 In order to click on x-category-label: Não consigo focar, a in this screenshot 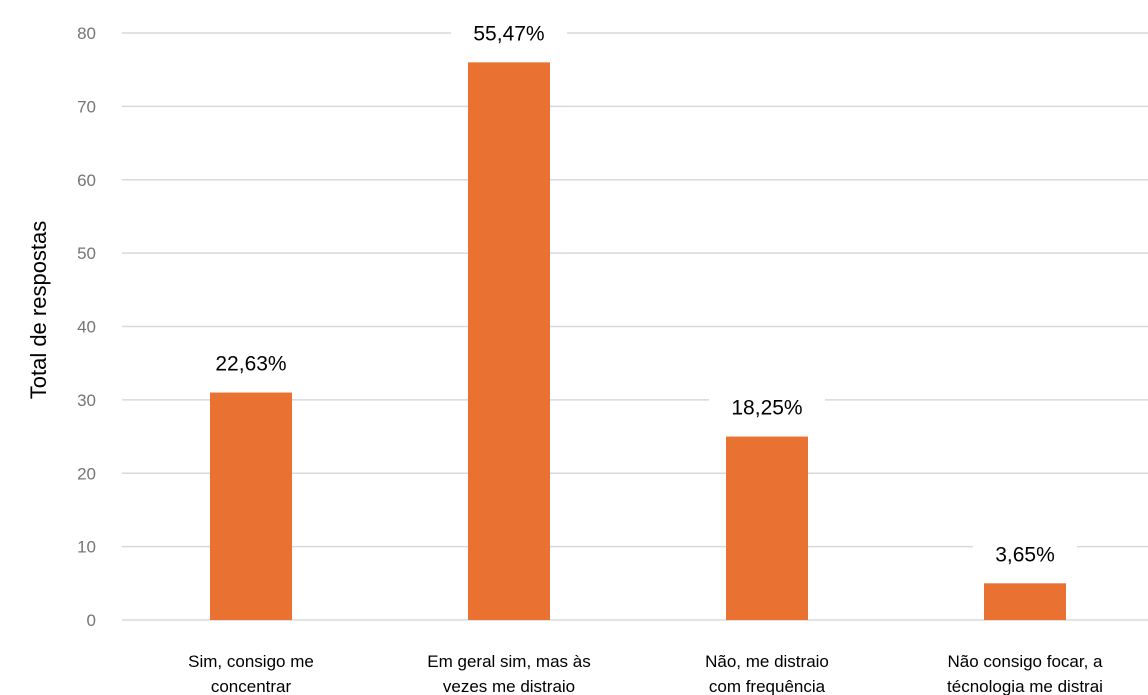, I will do `click(1026, 661)`.